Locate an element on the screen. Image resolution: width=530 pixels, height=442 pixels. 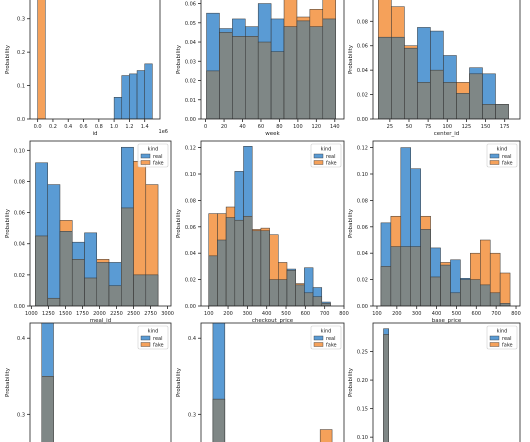
x-tick-label: 800 is located at coordinates (344, 314).